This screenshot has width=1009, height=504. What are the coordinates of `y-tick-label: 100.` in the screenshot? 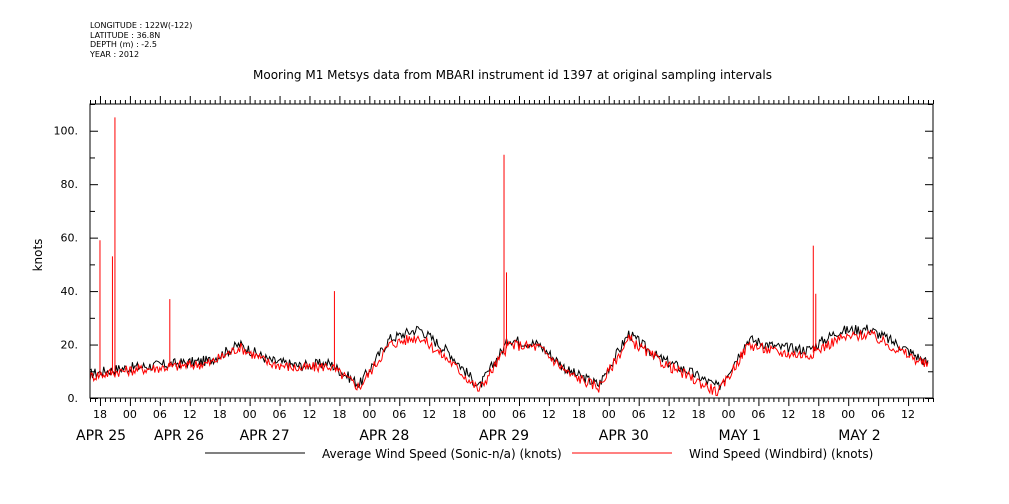 It's located at (66, 131).